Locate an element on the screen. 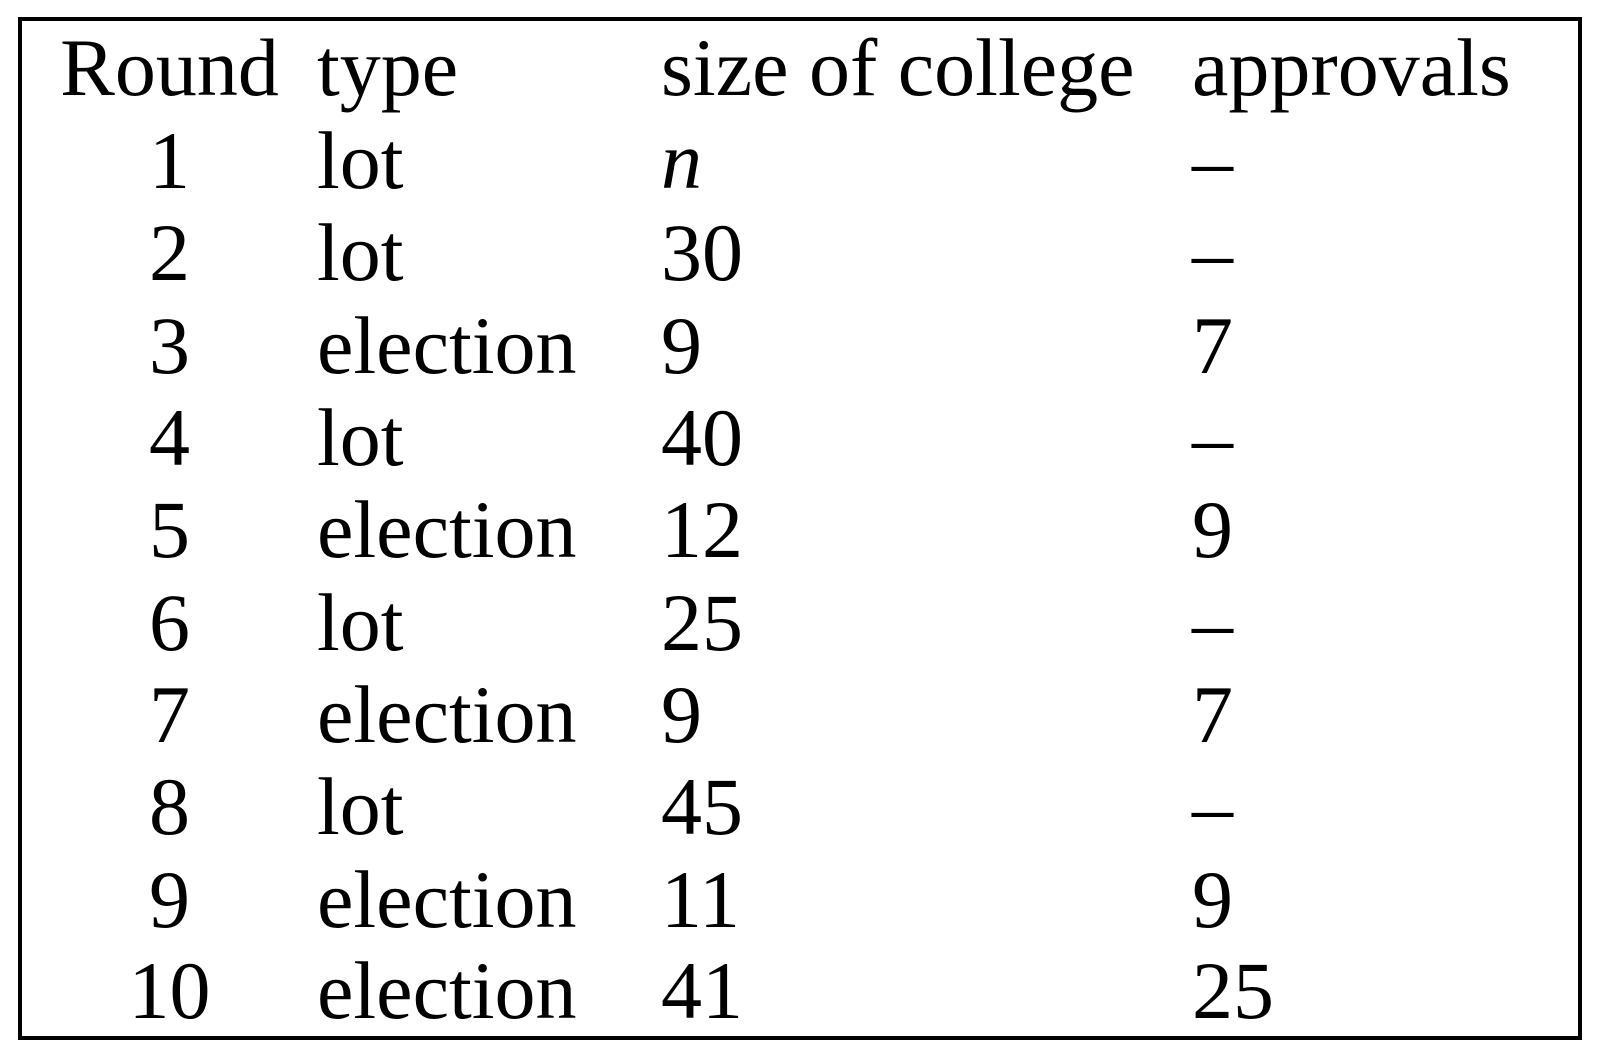  cell-size: 12 is located at coordinates (702, 530).